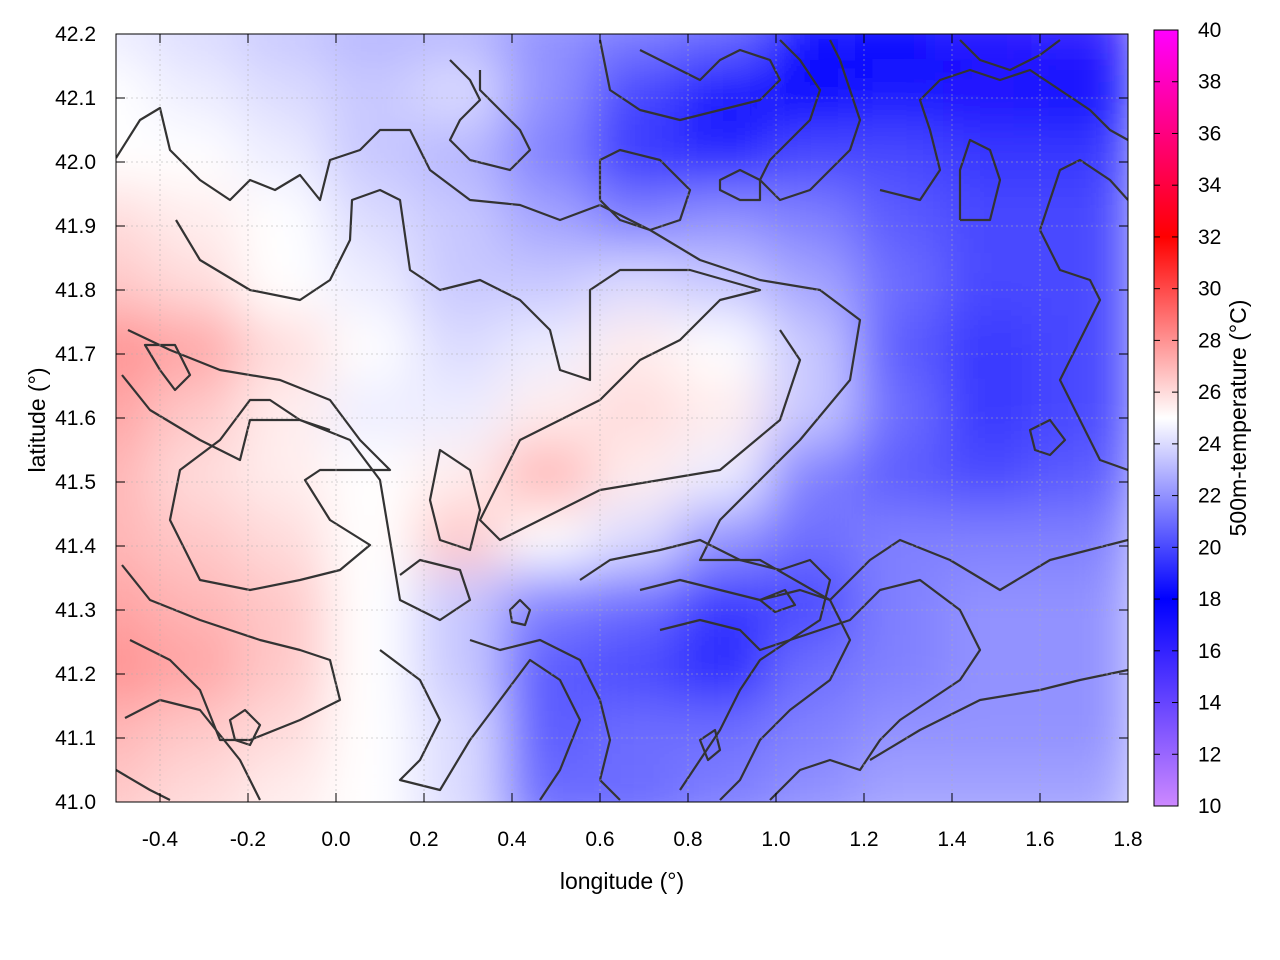  Describe the element at coordinates (75, 482) in the screenshot. I see `y-tick-label: 41.5` at that location.